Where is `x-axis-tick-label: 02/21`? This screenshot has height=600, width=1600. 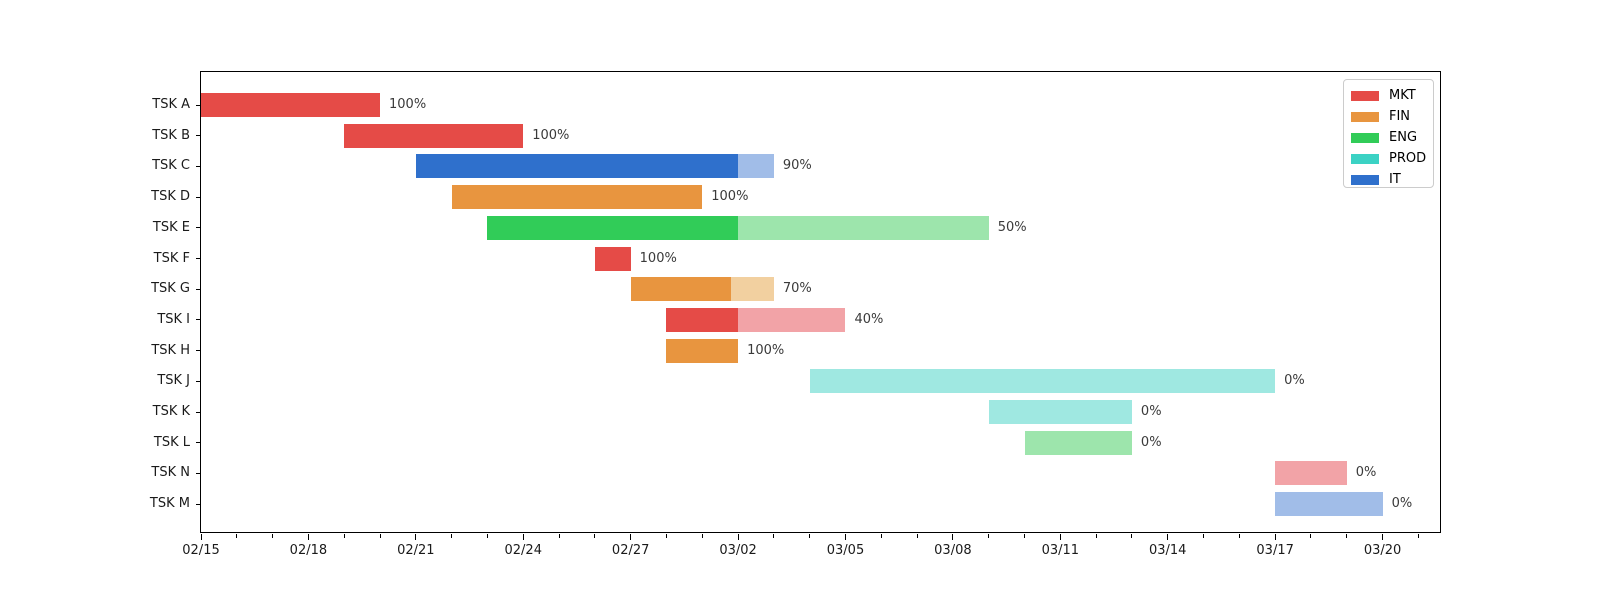
x-axis-tick-label: 02/21 is located at coordinates (416, 550).